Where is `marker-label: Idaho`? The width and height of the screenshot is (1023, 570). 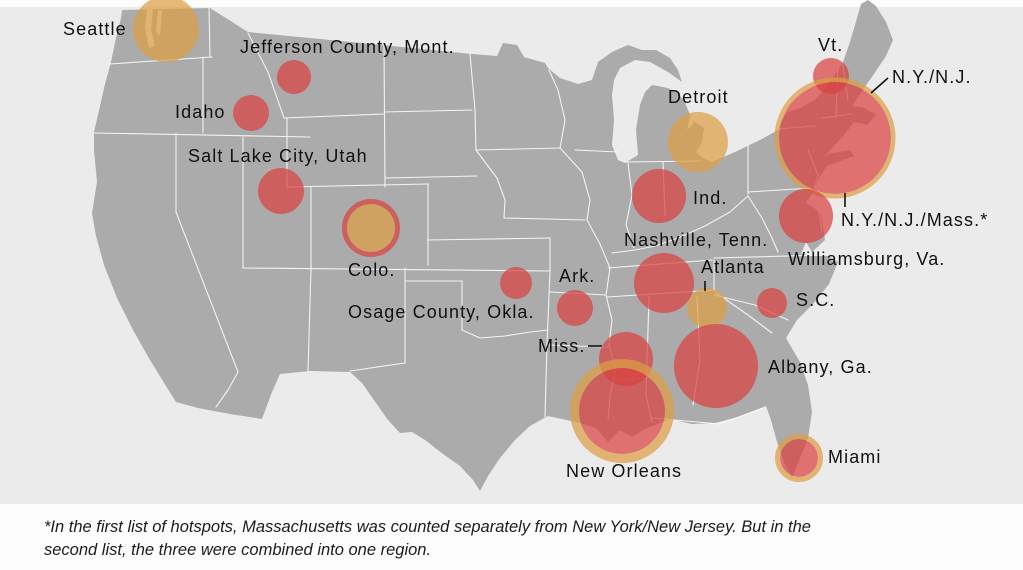 marker-label: Idaho is located at coordinates (200, 112).